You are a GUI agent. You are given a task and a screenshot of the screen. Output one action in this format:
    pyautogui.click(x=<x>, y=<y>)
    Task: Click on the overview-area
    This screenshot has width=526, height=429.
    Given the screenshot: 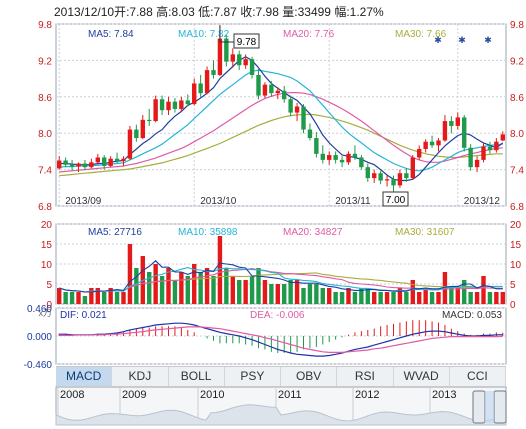 What is the action you would take?
    pyautogui.click(x=281, y=415)
    